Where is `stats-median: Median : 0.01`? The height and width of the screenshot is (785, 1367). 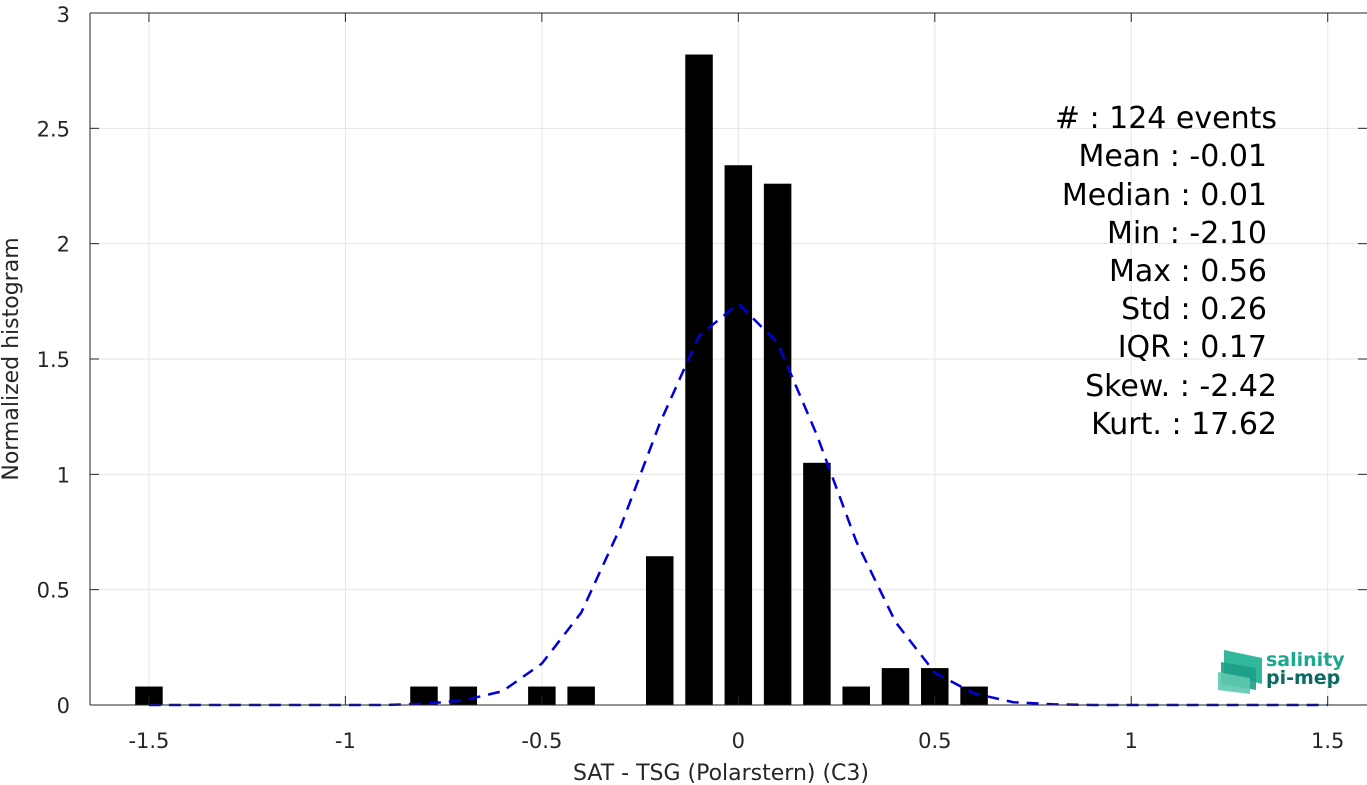
stats-median: Median : 0.01 is located at coordinates (1164, 195).